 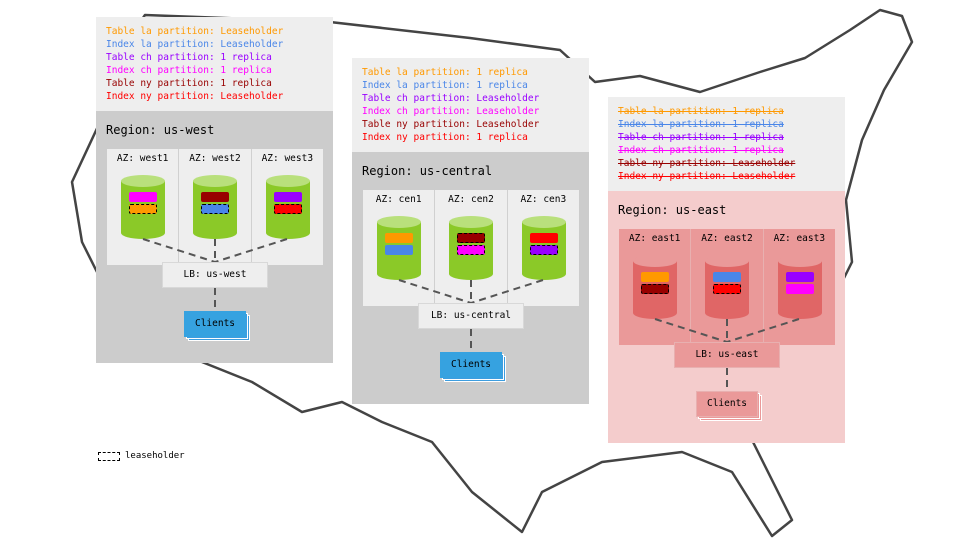 I want to click on availability-zone: AZ: west2, so click(x=215, y=207).